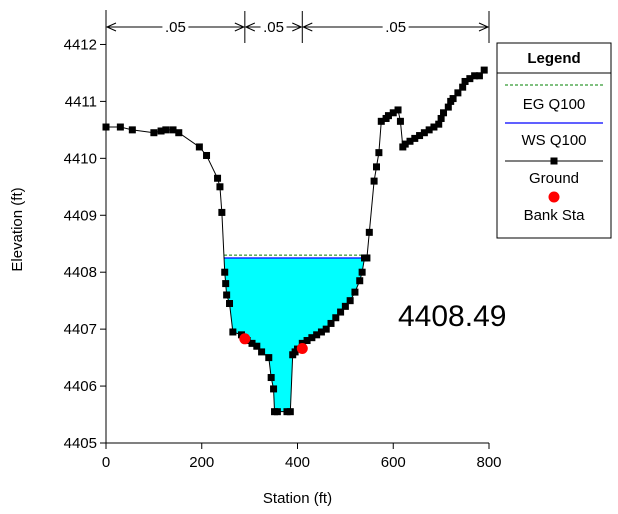 The image size is (618, 514). I want to click on x-tick-label: 0, so click(106, 462).